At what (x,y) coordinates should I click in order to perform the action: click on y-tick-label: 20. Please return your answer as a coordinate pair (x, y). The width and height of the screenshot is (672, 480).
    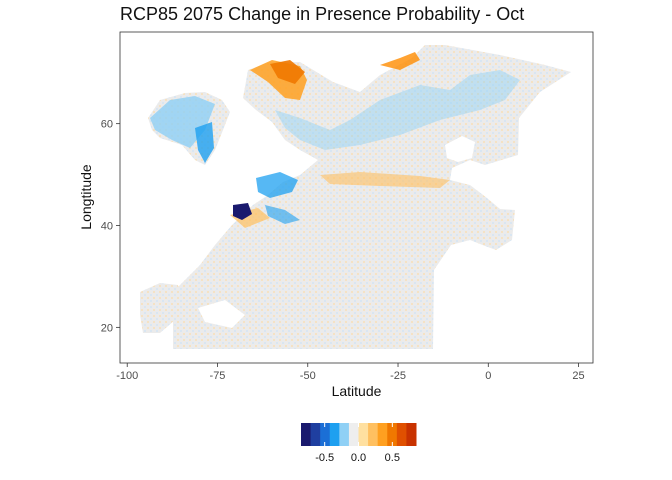
    Looking at the image, I should click on (107, 328).